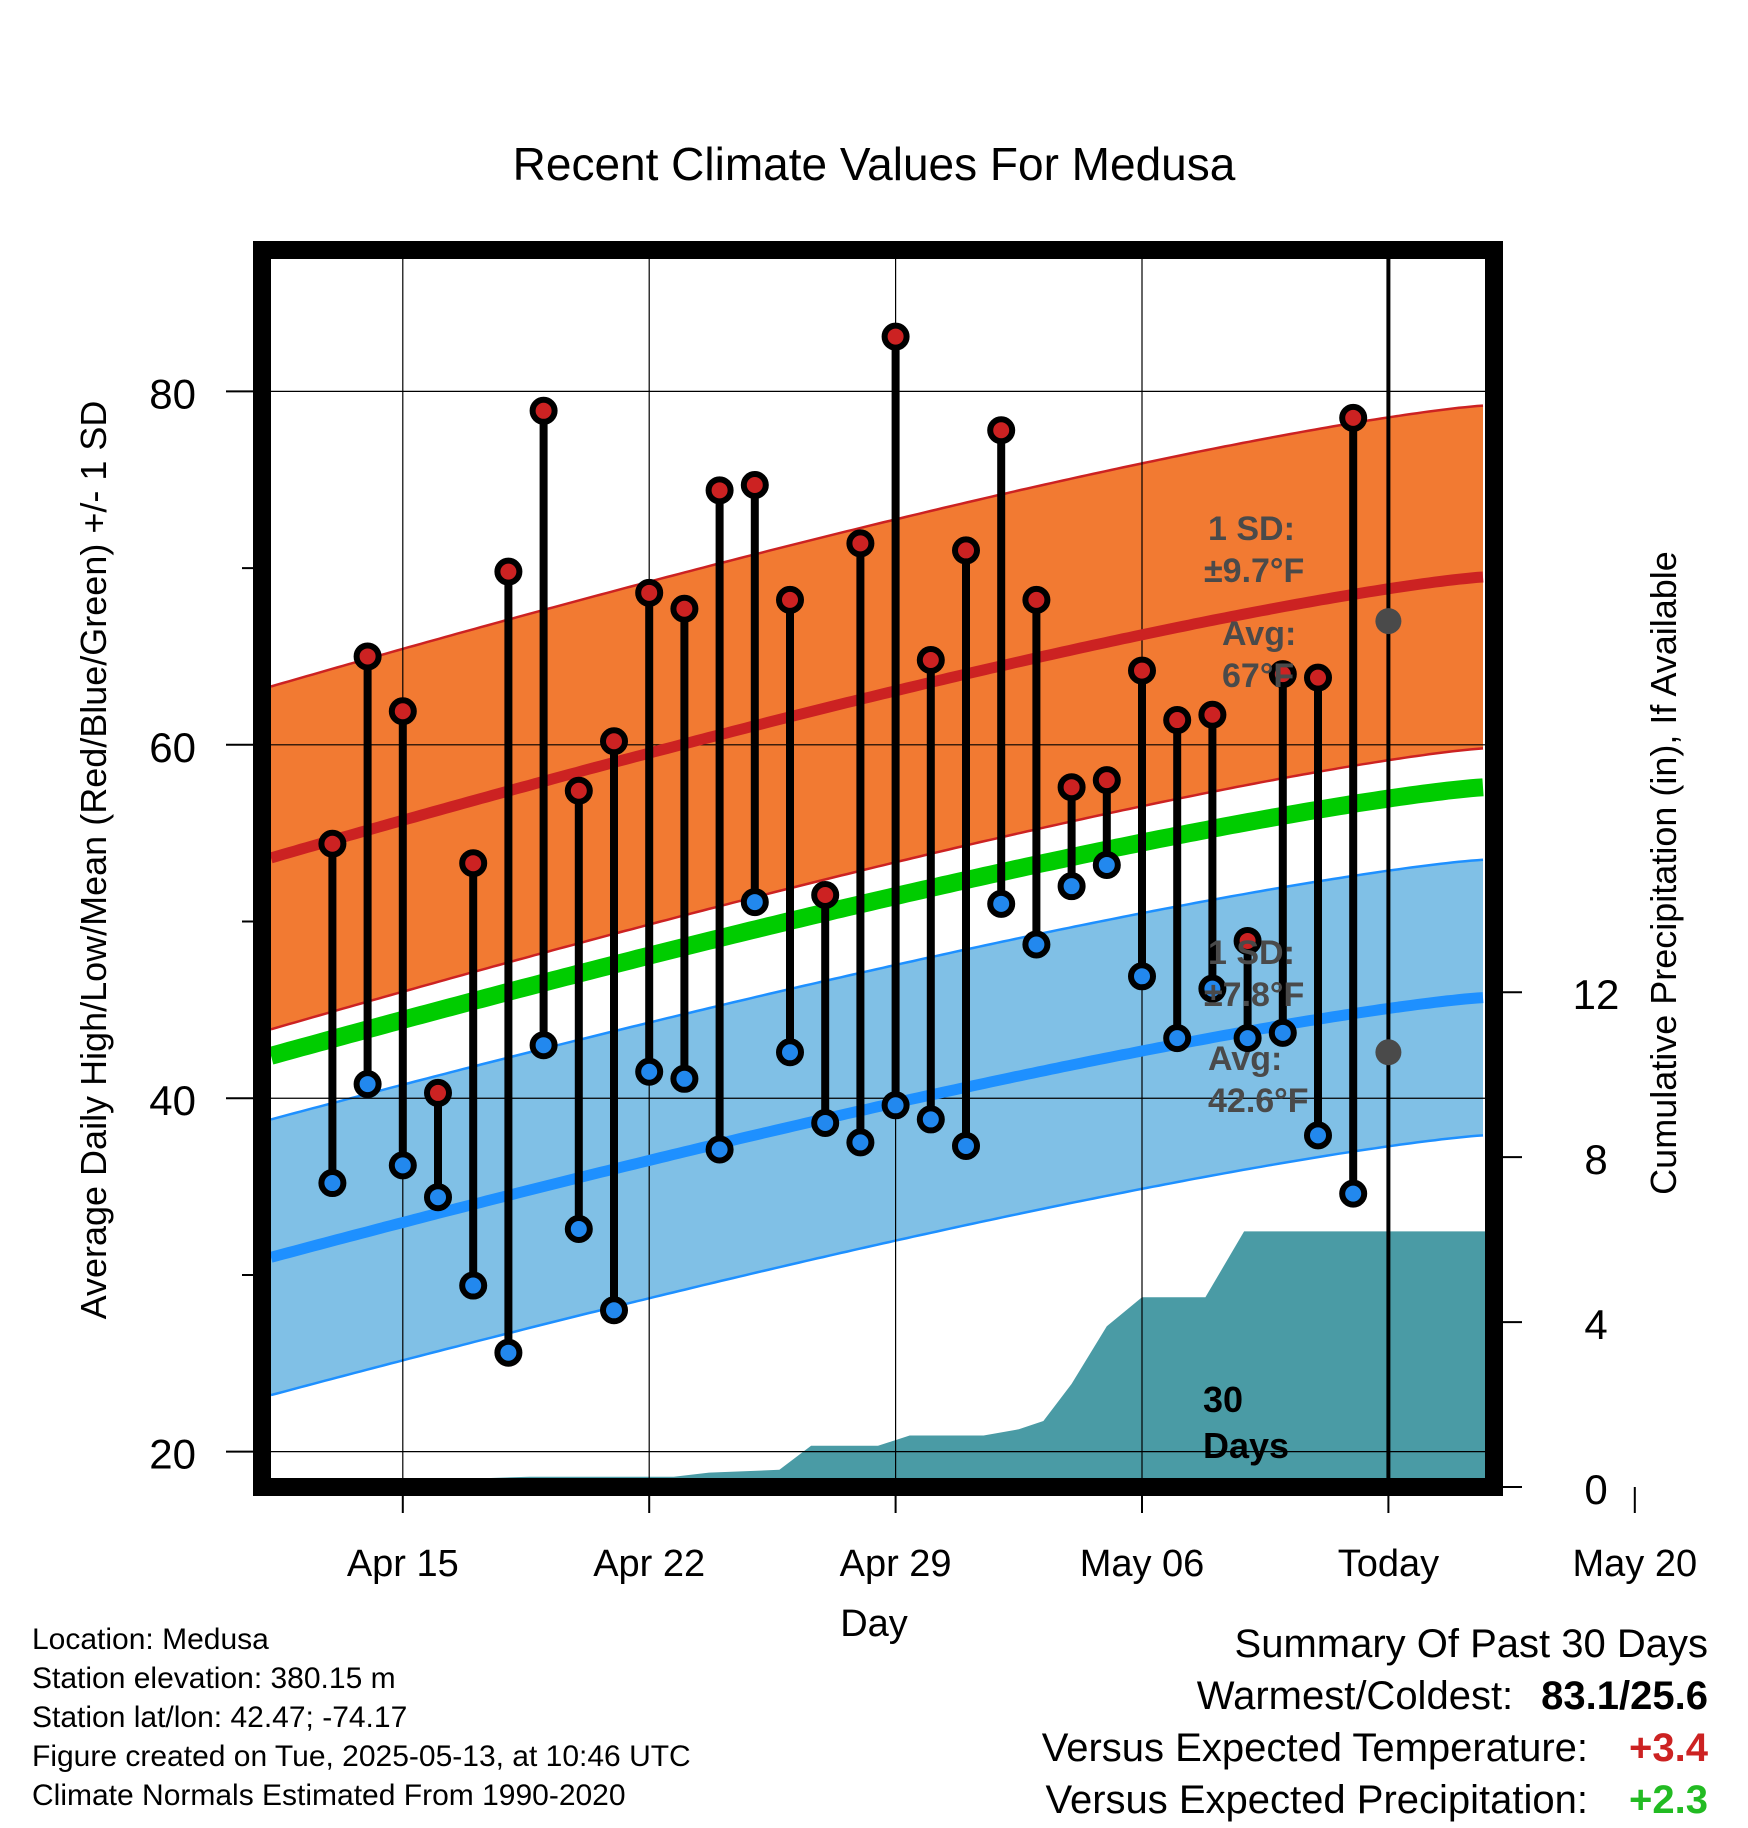  What do you see at coordinates (1596, 994) in the screenshot?
I see `y2-tick-label: 12` at bounding box center [1596, 994].